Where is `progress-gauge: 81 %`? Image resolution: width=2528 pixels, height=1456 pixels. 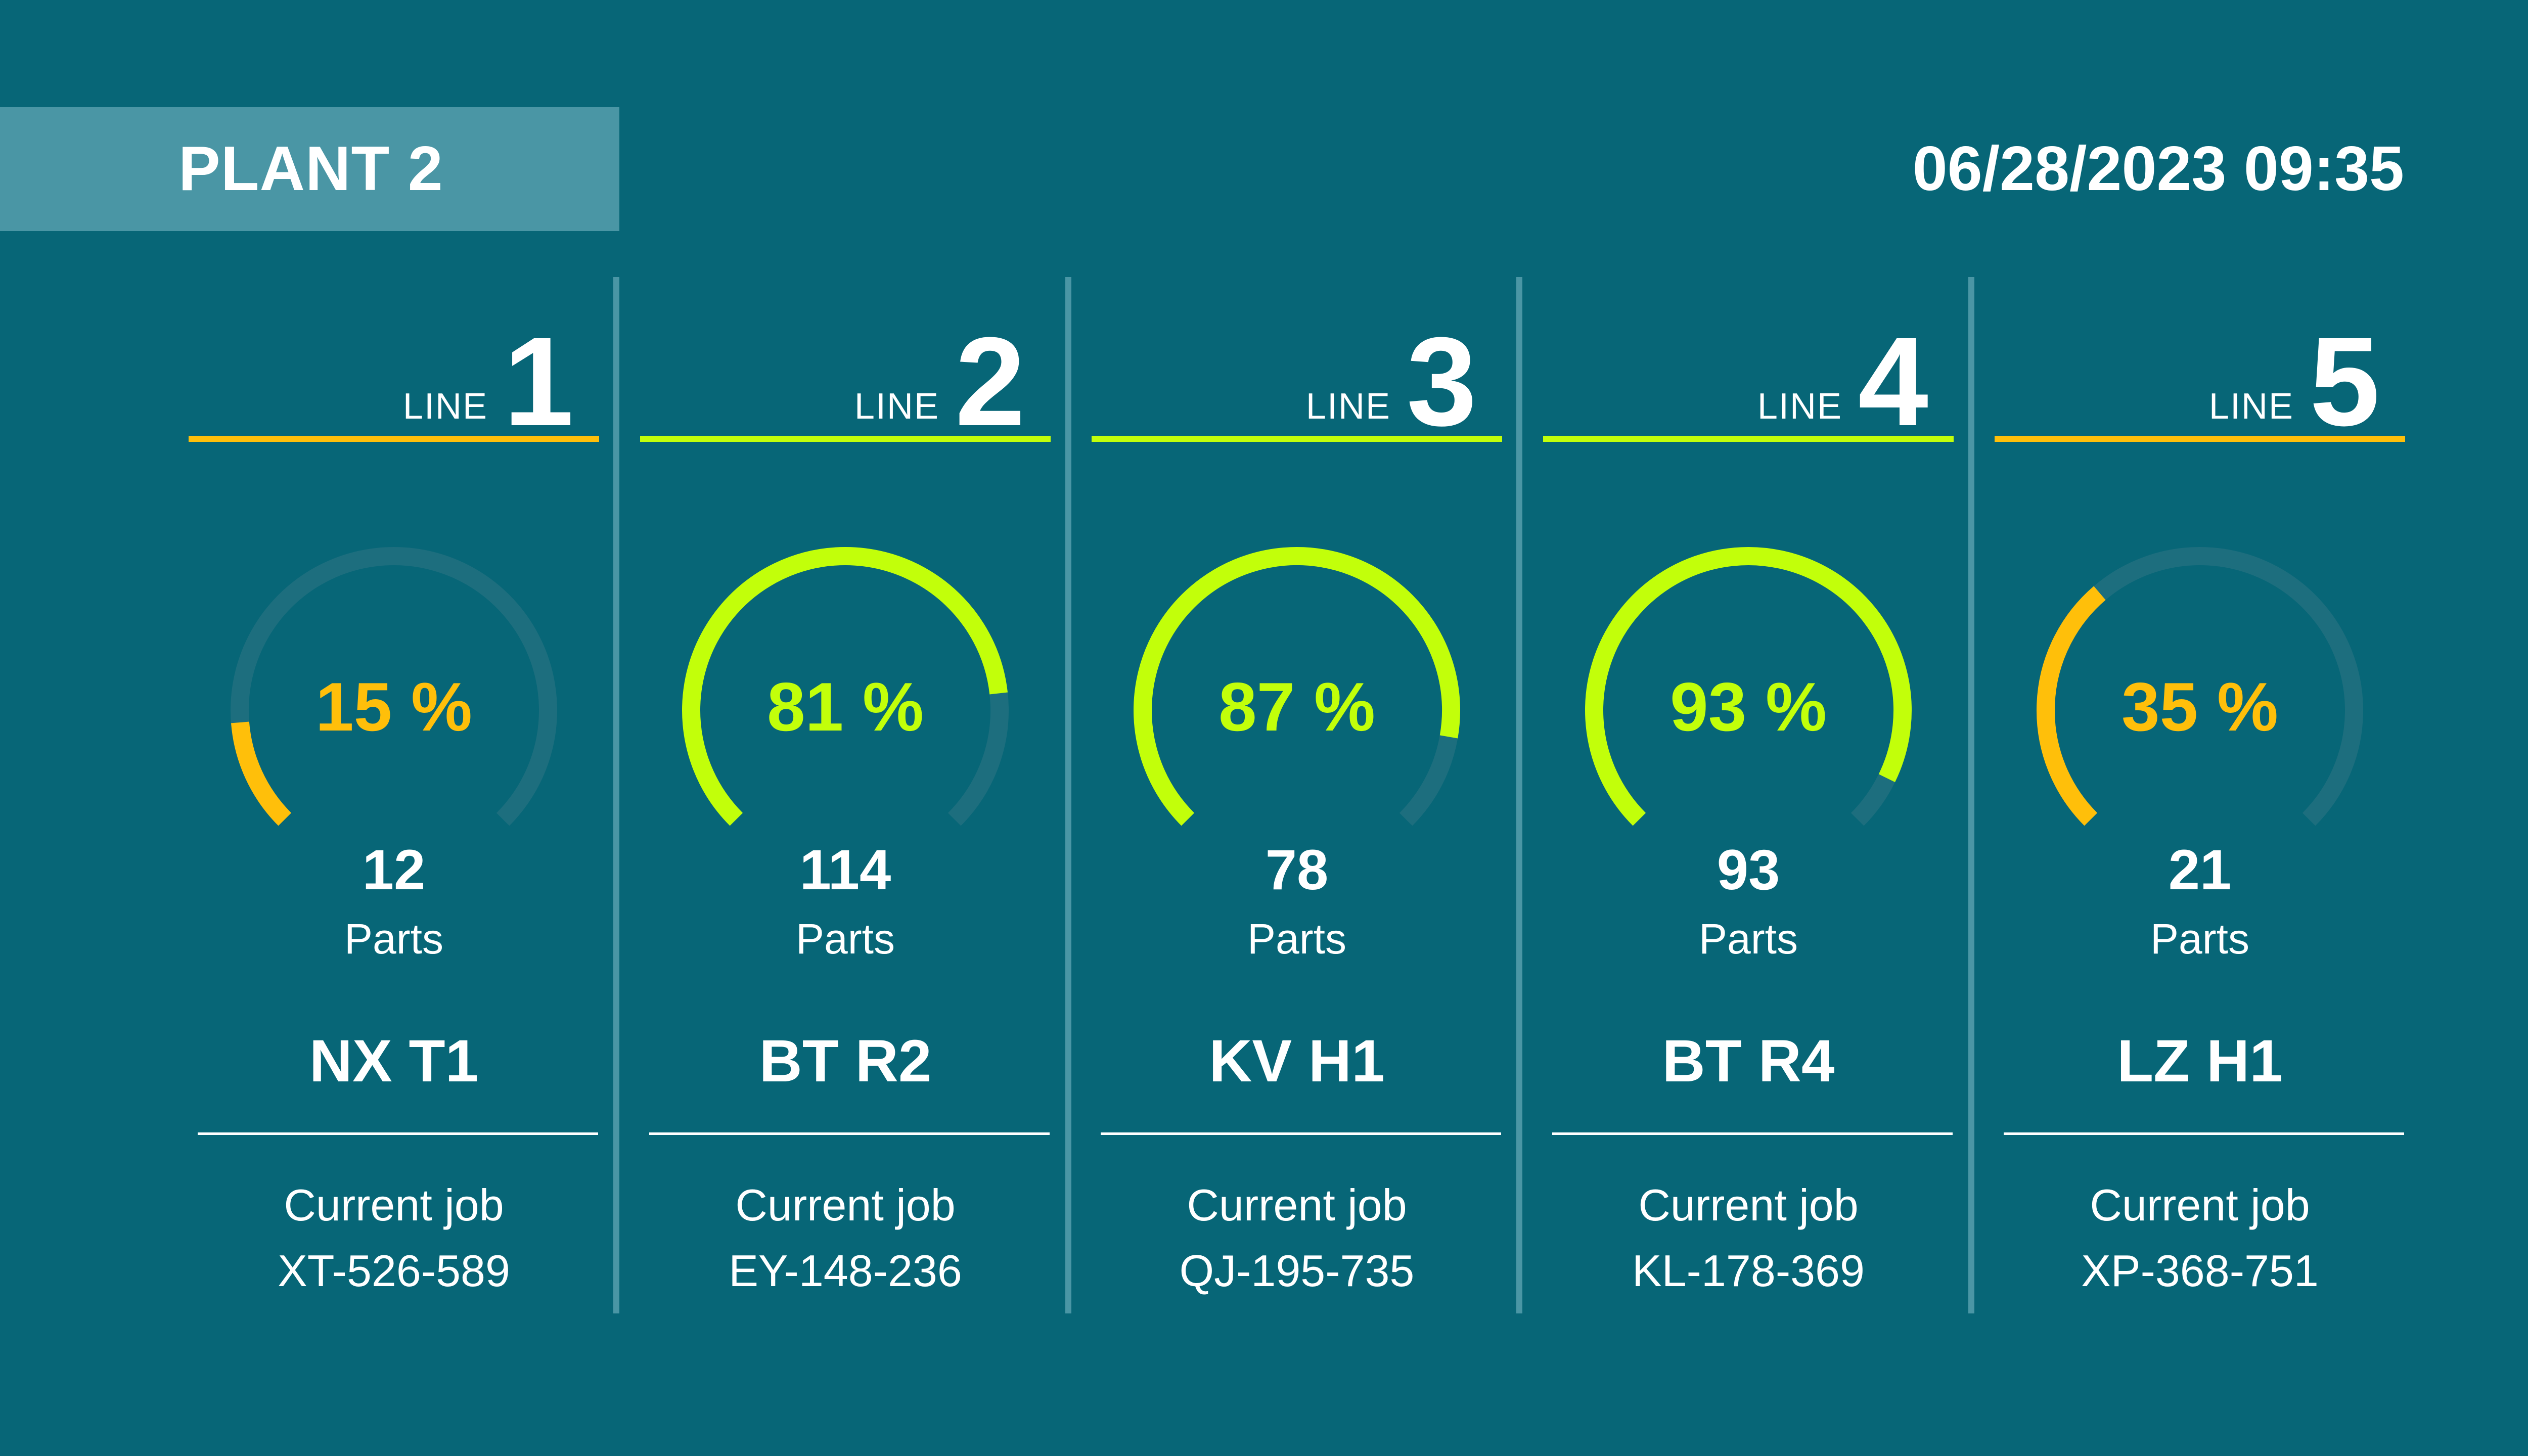
progress-gauge: 81 % is located at coordinates (846, 710).